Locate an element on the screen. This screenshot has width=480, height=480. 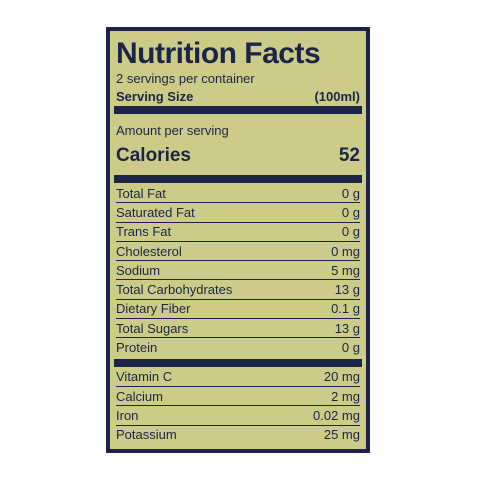
nutrient-row: Total Sugars 13 g is located at coordinates (238, 329).